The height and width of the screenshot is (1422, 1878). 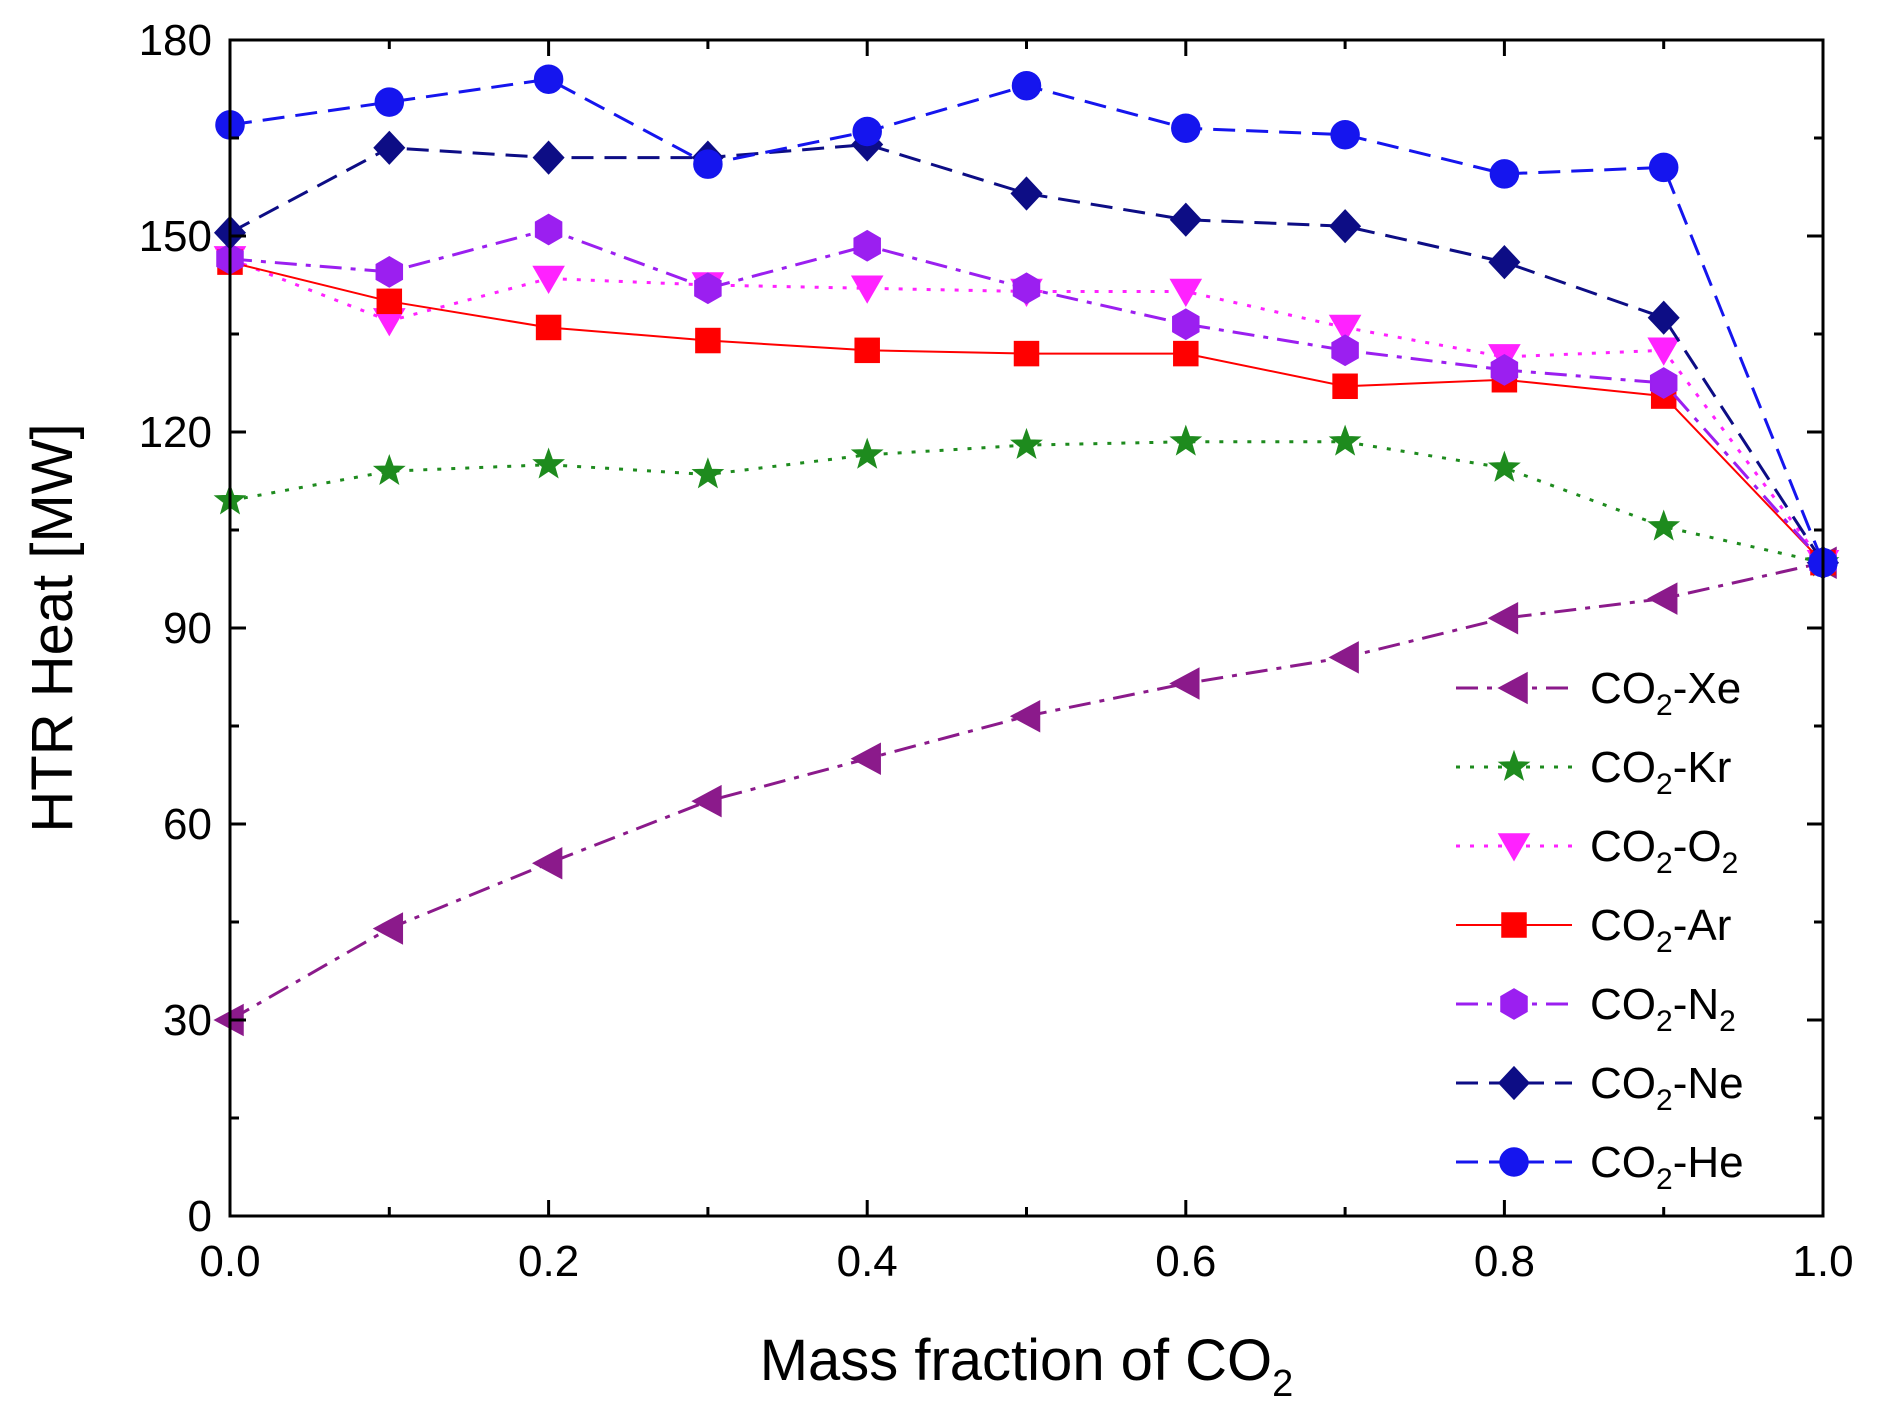 I want to click on y-axis-title: HTR Heat [MW], so click(x=52, y=627).